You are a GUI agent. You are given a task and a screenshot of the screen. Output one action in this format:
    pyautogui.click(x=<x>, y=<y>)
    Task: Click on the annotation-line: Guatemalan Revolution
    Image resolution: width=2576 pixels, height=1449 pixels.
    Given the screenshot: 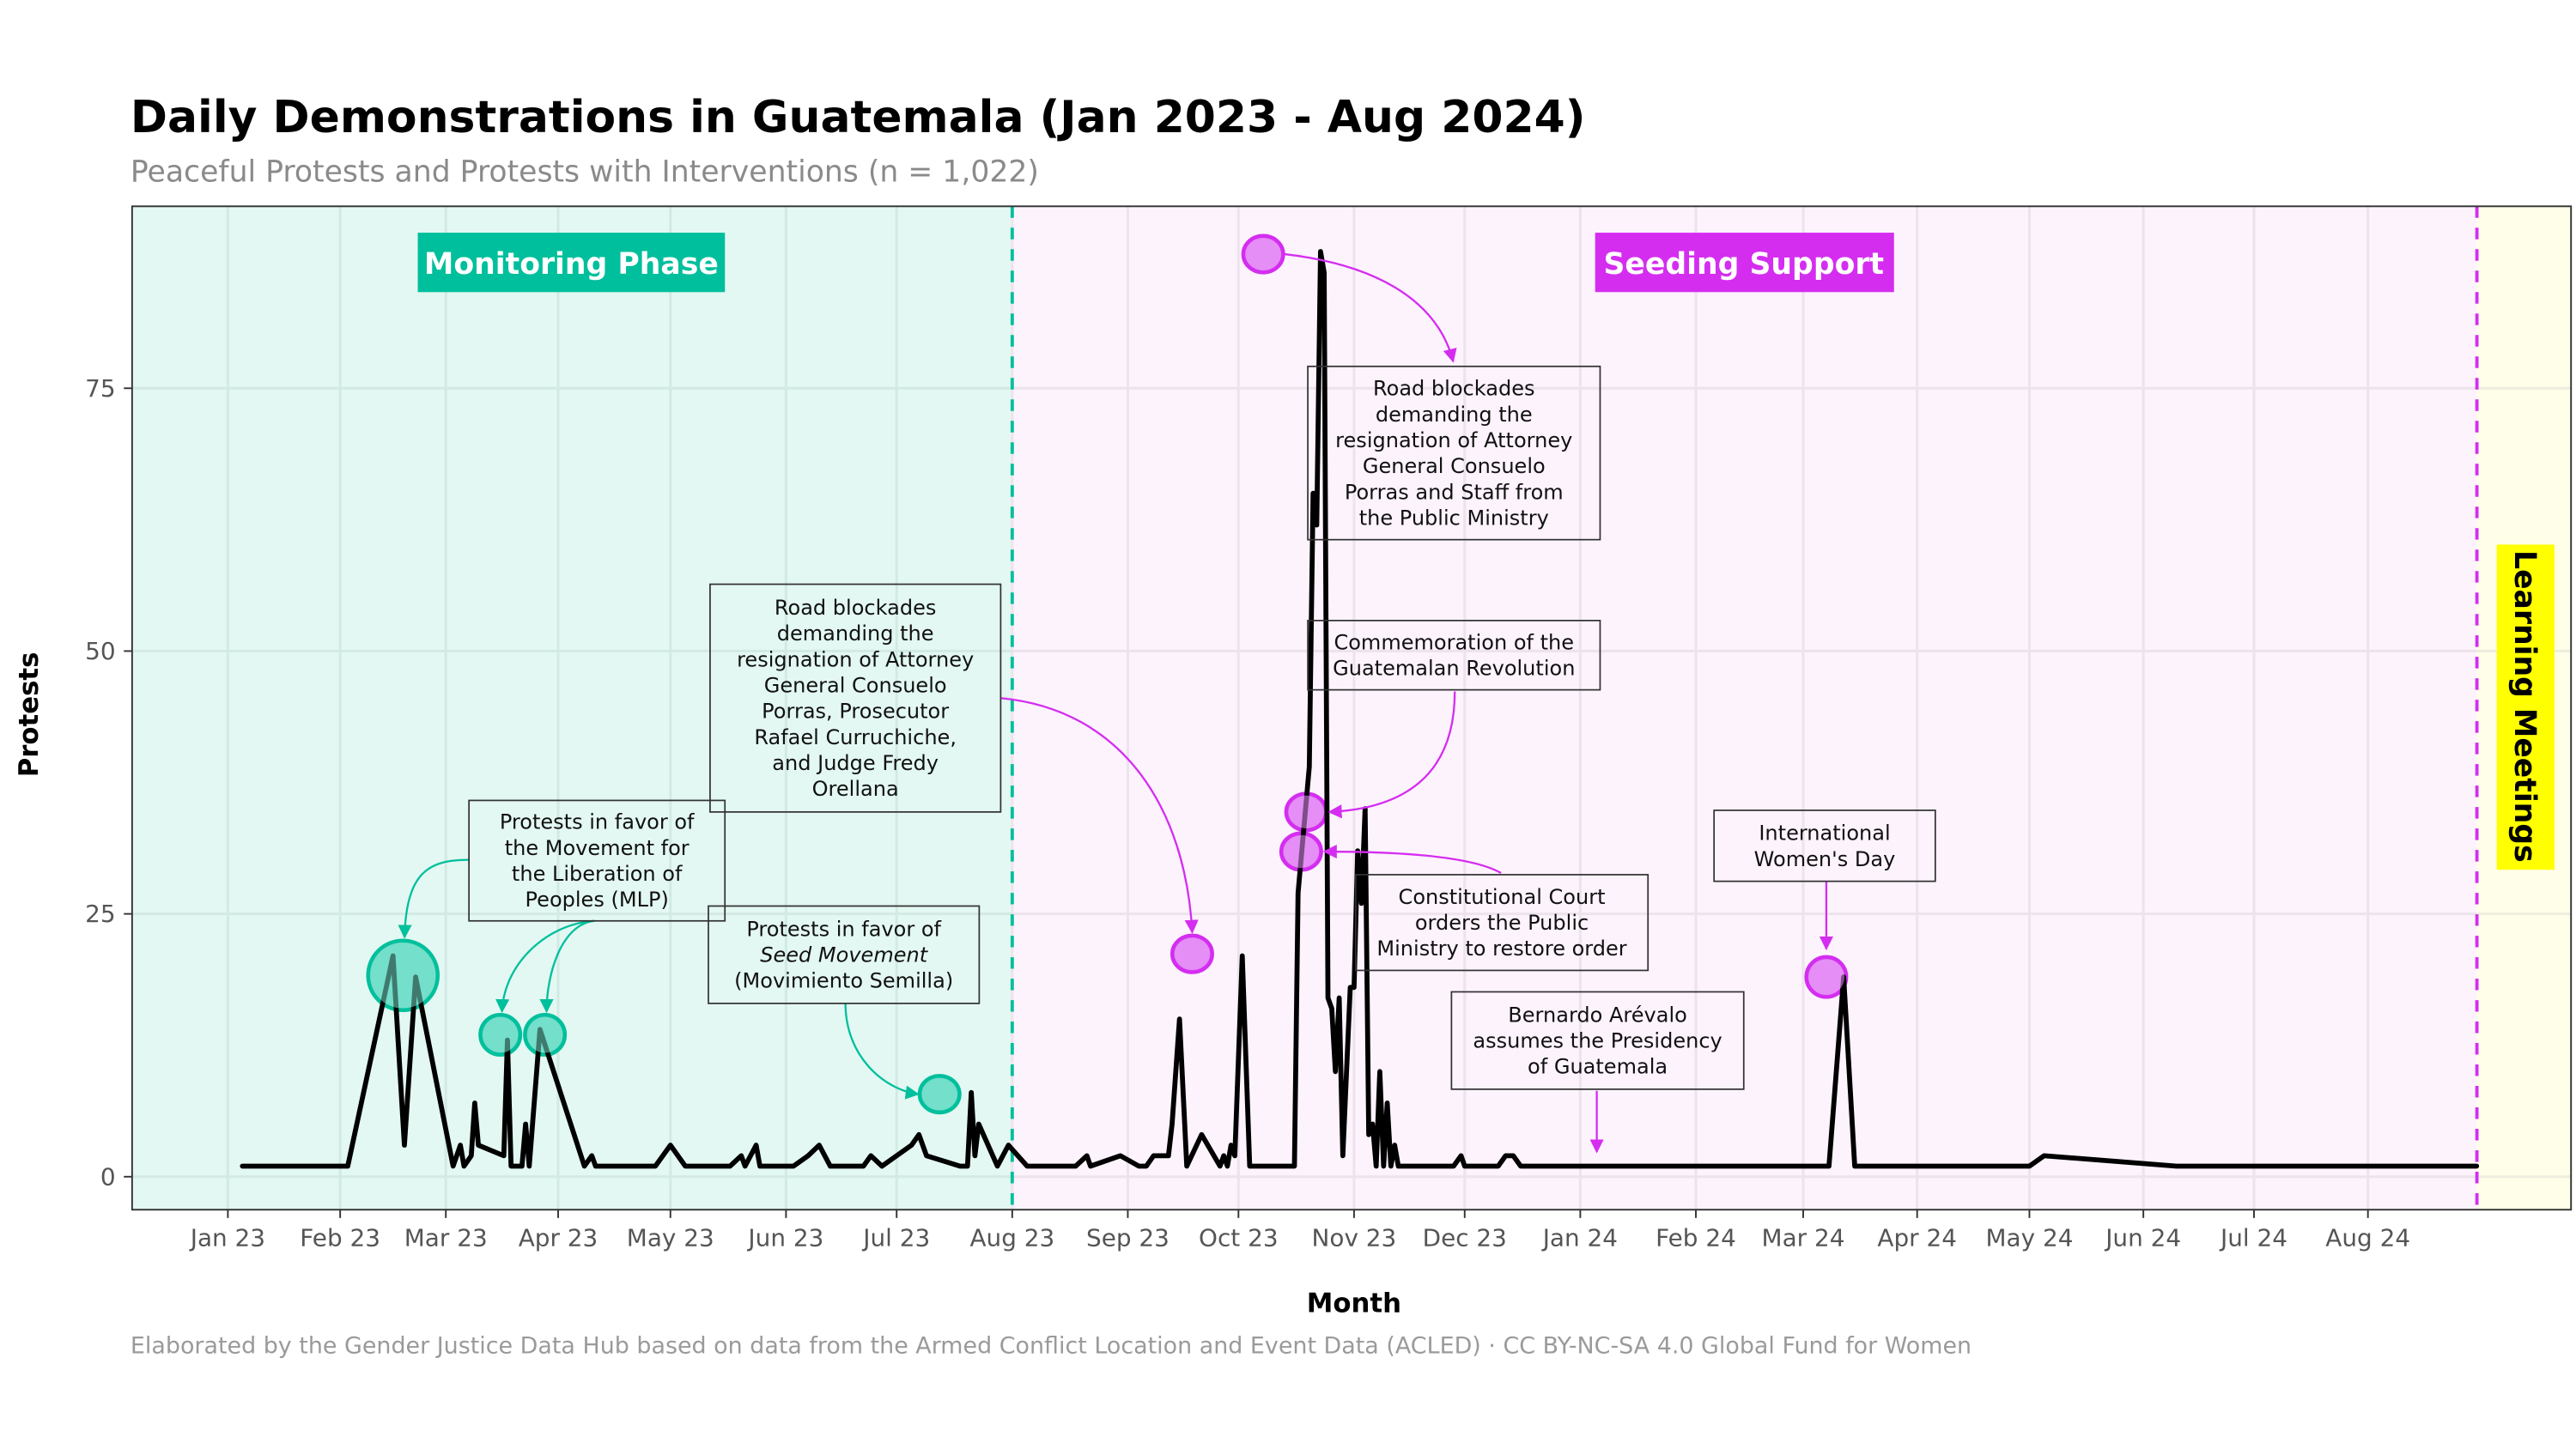 What is the action you would take?
    pyautogui.click(x=1454, y=669)
    